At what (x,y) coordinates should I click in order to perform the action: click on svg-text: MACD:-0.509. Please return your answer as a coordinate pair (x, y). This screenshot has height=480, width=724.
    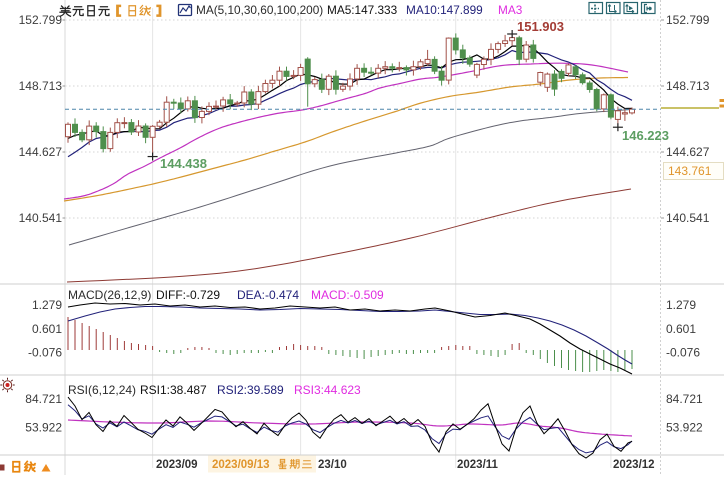
    Looking at the image, I should click on (347, 295).